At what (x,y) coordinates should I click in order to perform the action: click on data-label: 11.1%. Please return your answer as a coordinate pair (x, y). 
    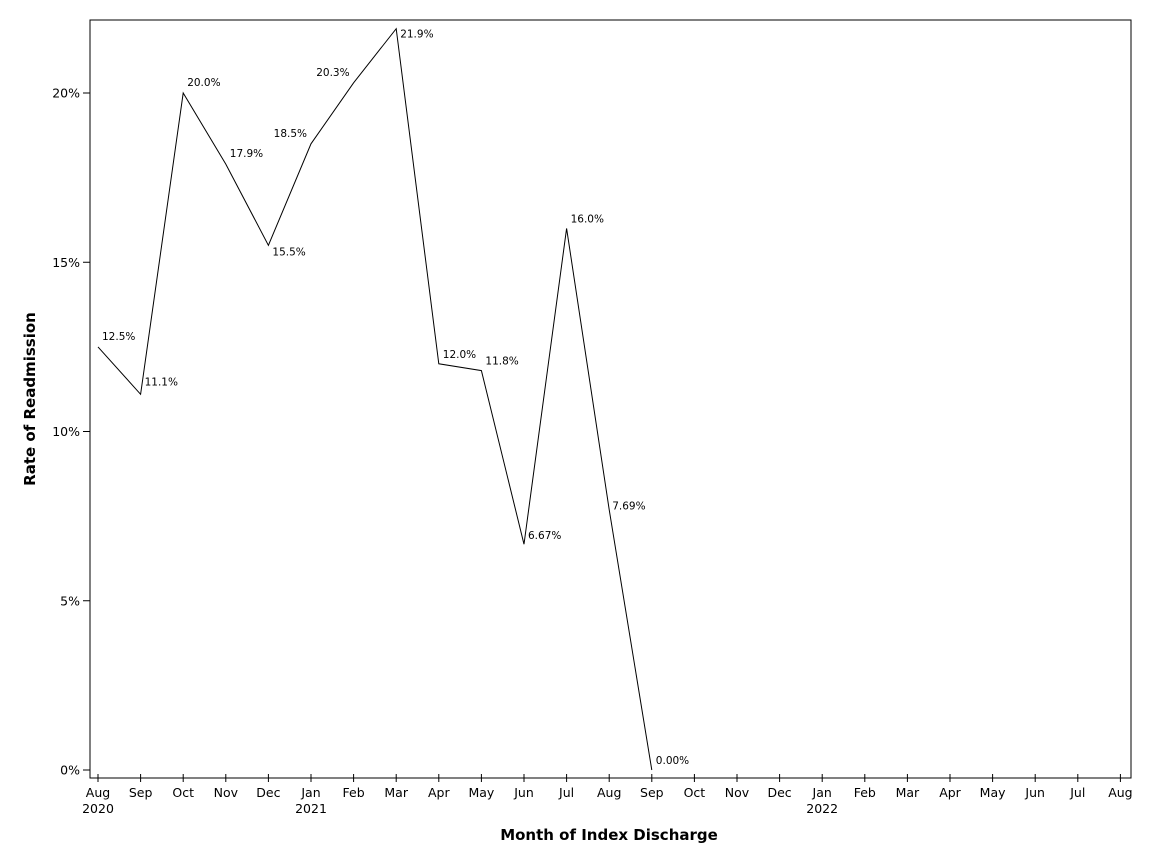
    Looking at the image, I should click on (161, 382).